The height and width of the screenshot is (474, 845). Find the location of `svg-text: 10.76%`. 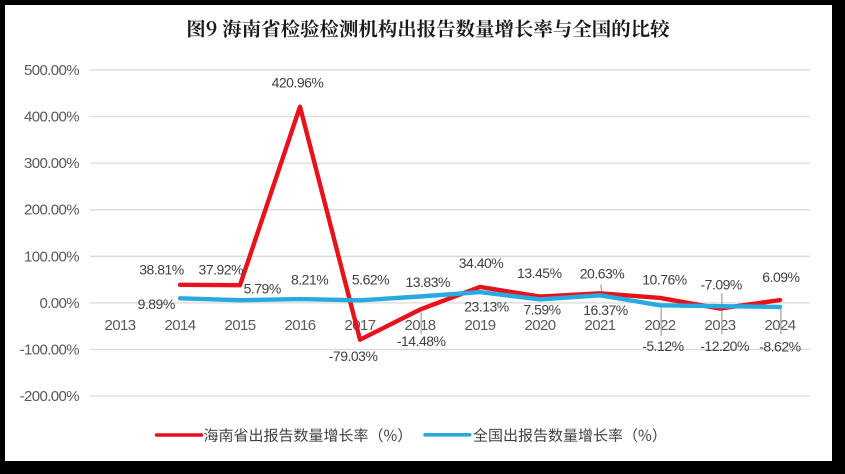

svg-text: 10.76% is located at coordinates (664, 279).